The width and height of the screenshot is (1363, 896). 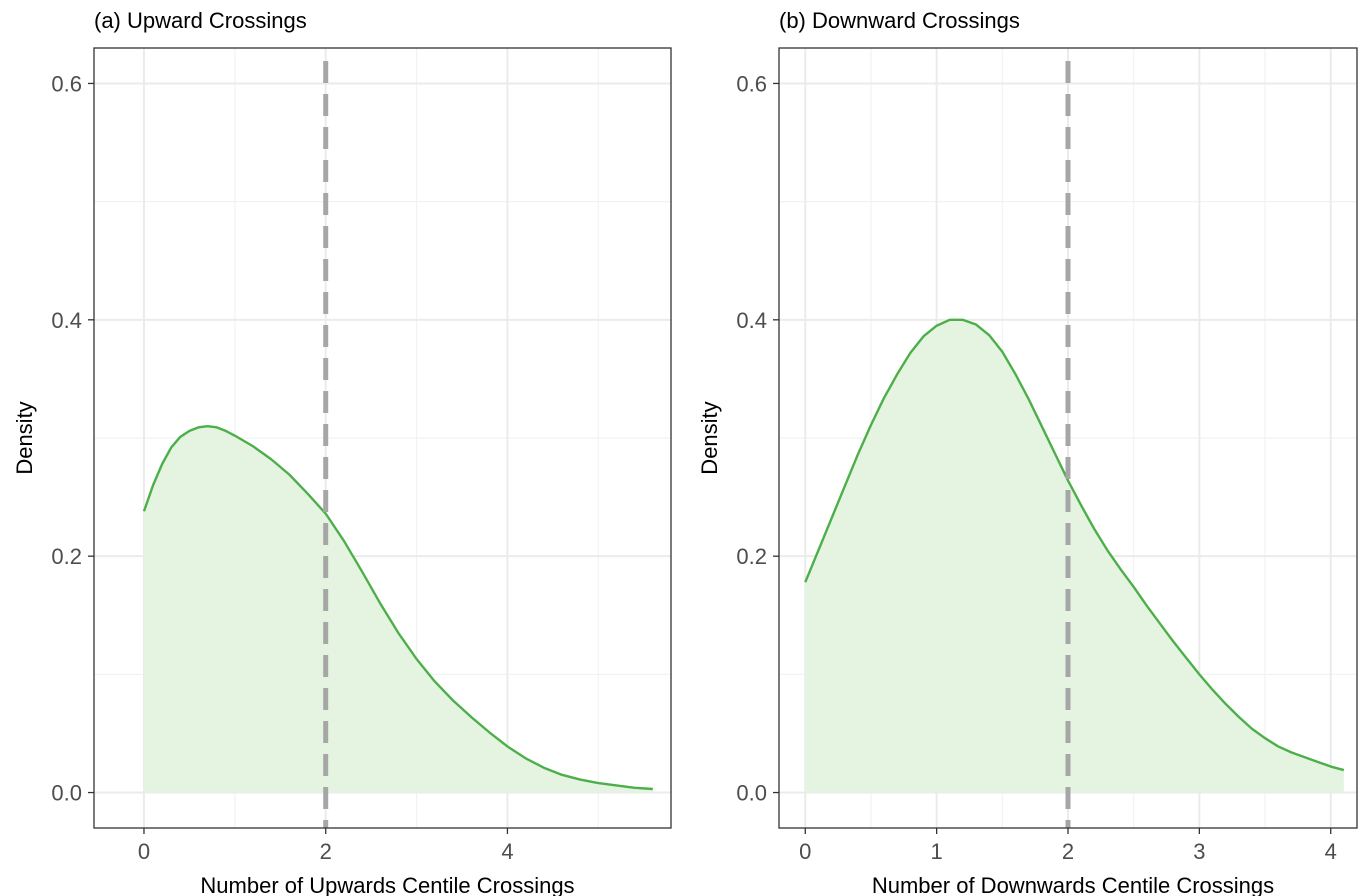 What do you see at coordinates (709, 437) in the screenshot?
I see `chart-1-y-axis-label: Density` at bounding box center [709, 437].